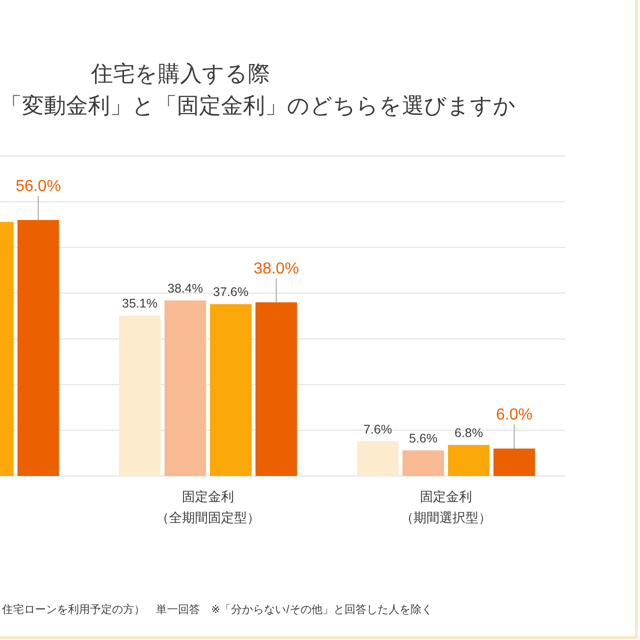 The image size is (640, 640). Describe the element at coordinates (468, 433) in the screenshot. I see `data-label: 6.8%` at that location.